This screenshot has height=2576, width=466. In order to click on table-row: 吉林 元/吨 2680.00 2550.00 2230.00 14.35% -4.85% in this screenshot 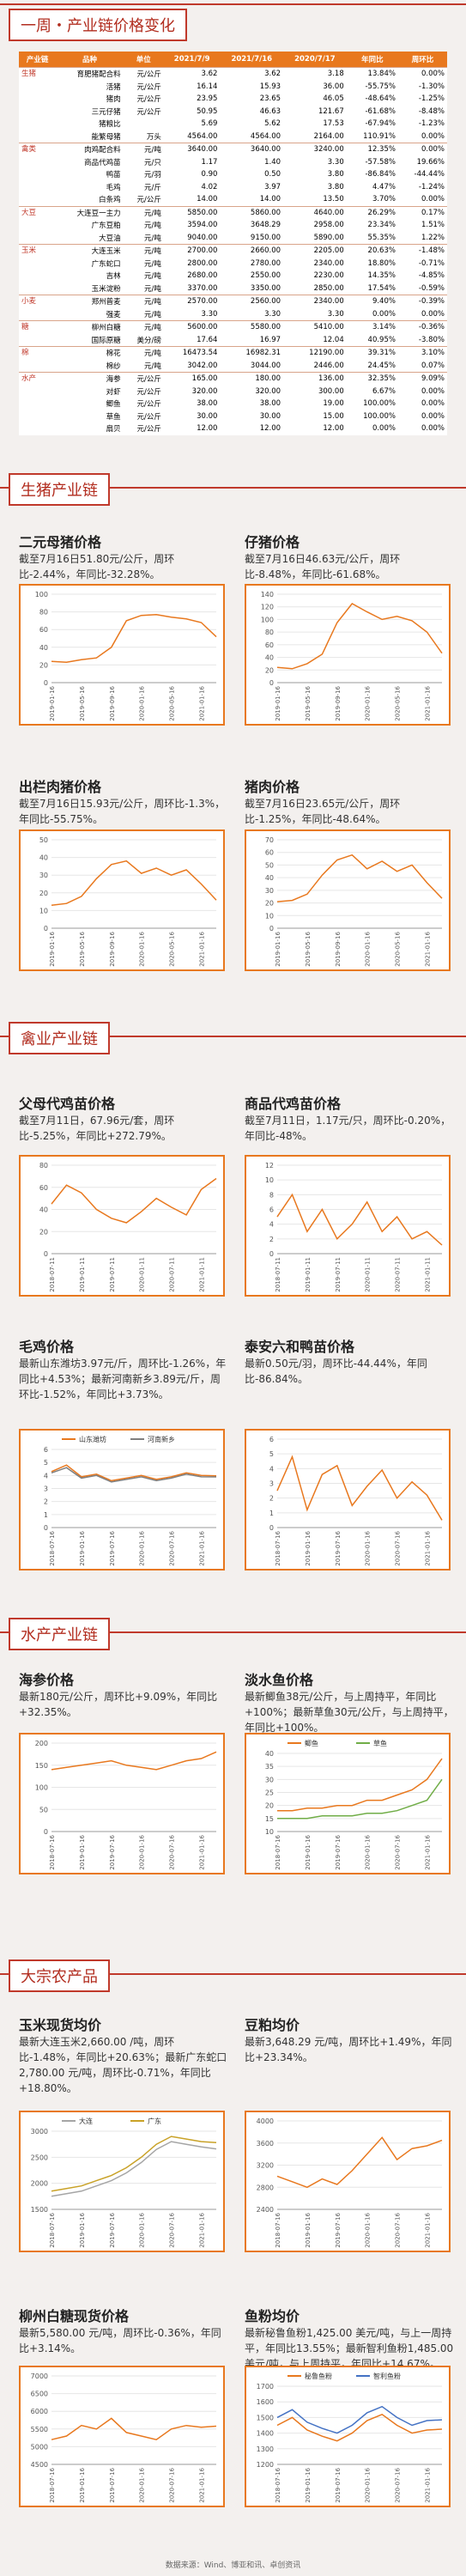, I will do `click(233, 276)`.